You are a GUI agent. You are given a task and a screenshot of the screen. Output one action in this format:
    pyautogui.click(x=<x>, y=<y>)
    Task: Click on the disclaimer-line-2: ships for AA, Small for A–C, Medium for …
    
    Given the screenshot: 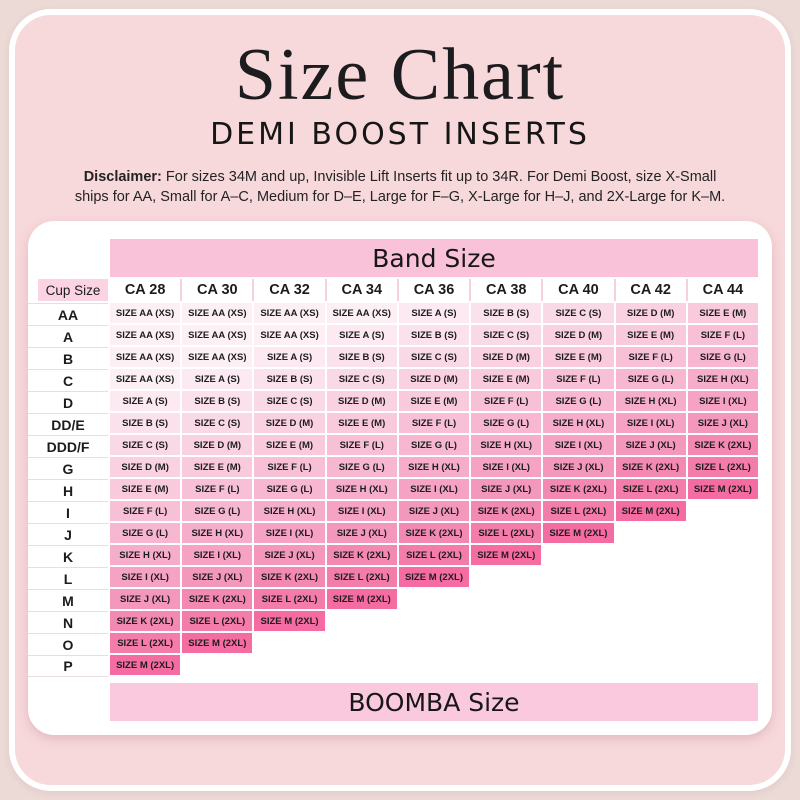 What is the action you would take?
    pyautogui.click(x=400, y=196)
    